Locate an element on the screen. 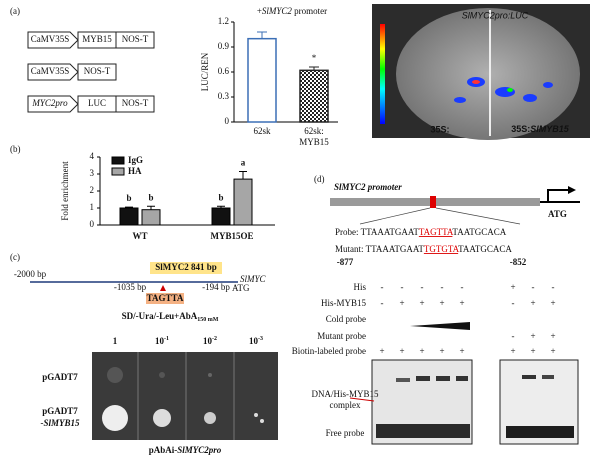  dilution-label: 10-3 is located at coordinates (256, 341).